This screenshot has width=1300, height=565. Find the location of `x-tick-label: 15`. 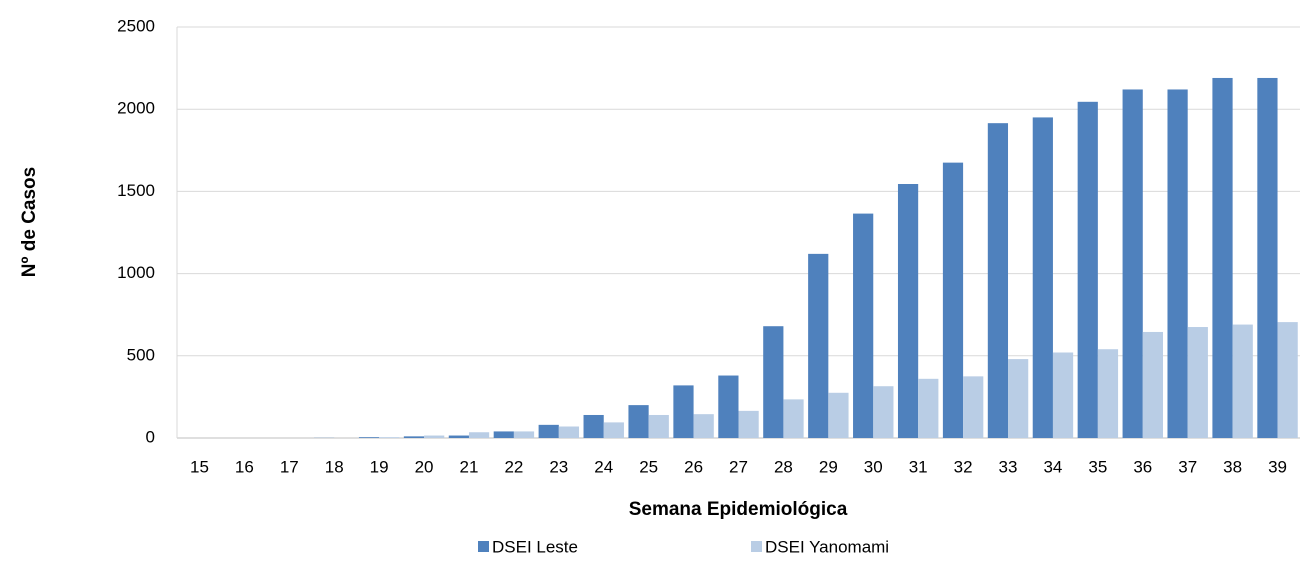

x-tick-label: 15 is located at coordinates (199, 466).